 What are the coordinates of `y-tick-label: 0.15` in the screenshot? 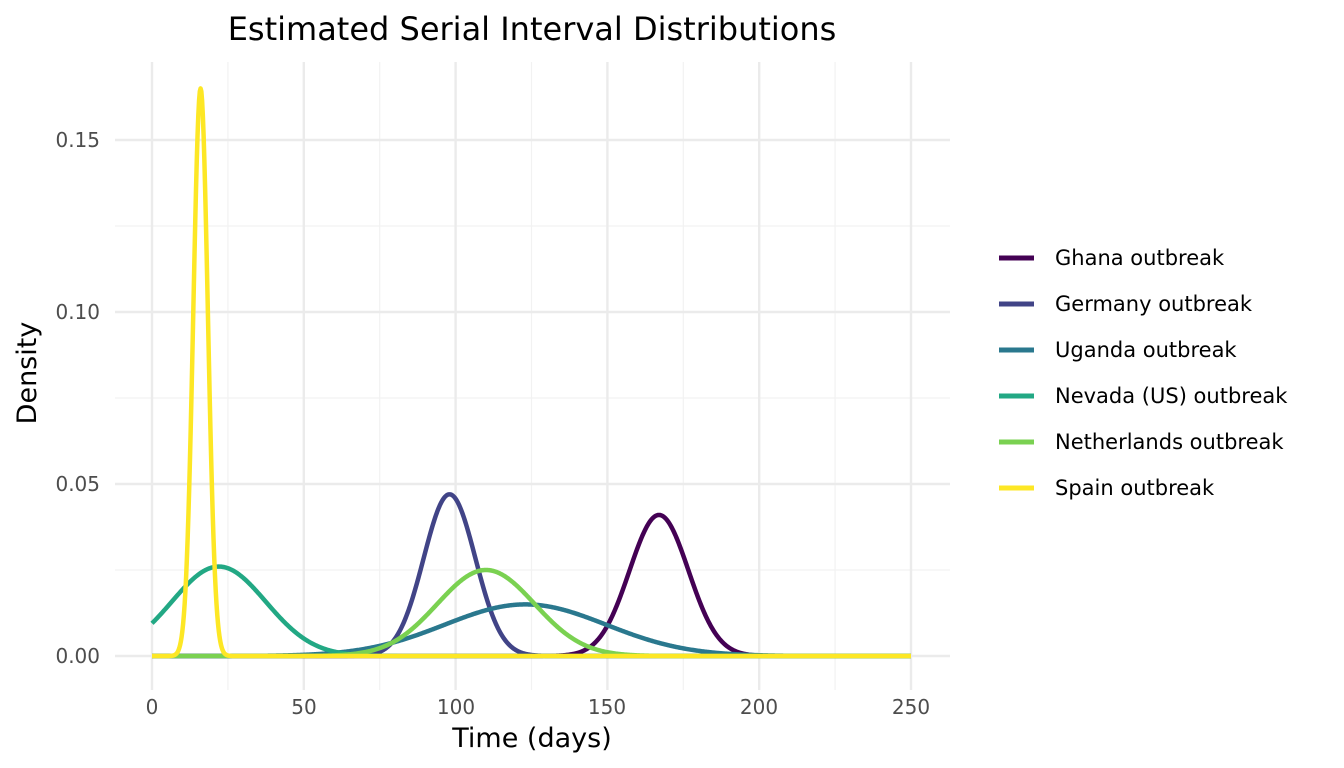 It's located at (77, 140).